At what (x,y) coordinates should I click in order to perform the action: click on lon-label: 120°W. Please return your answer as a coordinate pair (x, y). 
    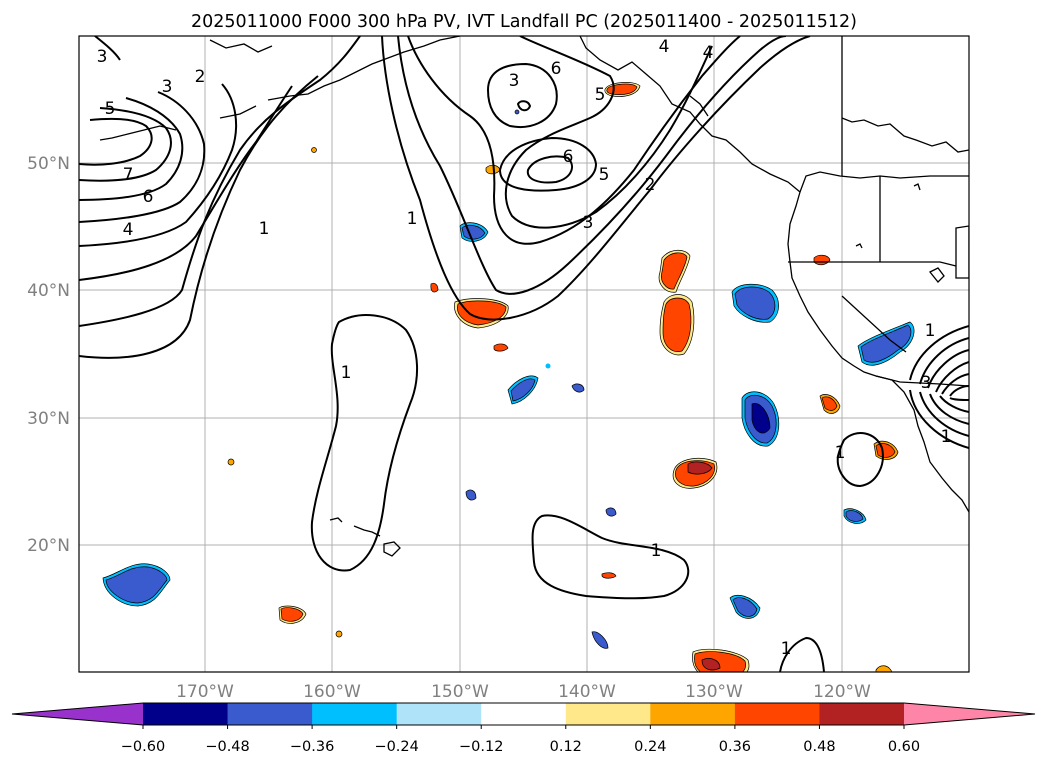
    Looking at the image, I should click on (842, 692).